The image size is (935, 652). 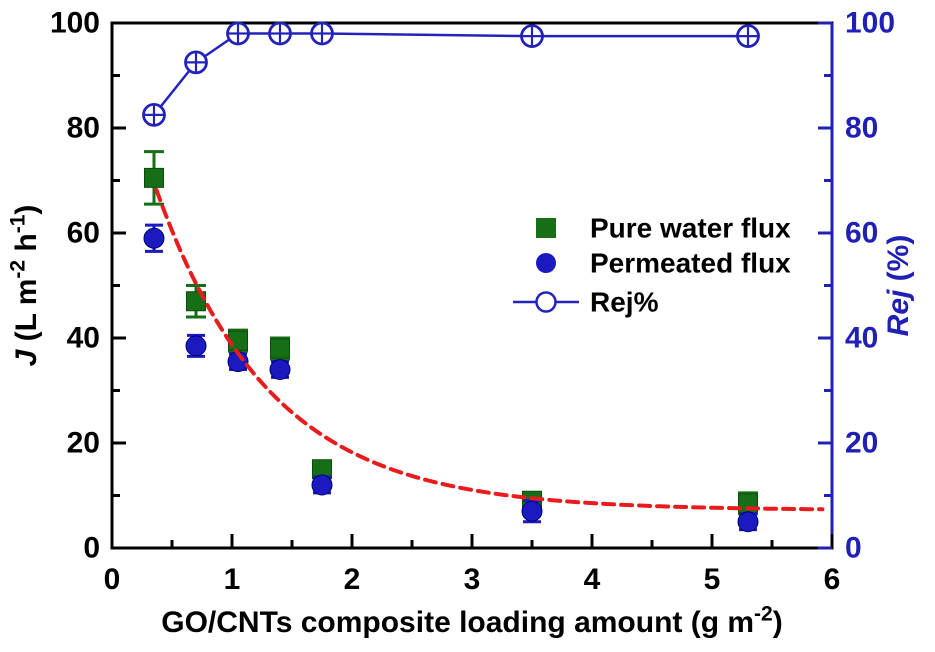 I want to click on legend-item: Pure water flux, so click(x=663, y=228).